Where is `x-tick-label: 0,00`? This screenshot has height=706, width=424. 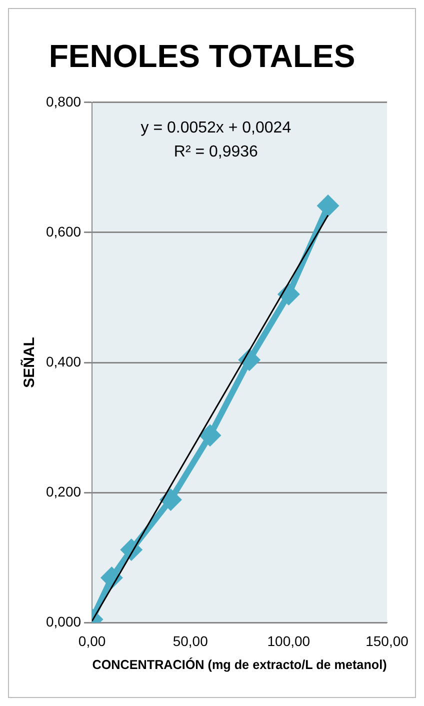
x-tick-label: 0,00 is located at coordinates (92, 640).